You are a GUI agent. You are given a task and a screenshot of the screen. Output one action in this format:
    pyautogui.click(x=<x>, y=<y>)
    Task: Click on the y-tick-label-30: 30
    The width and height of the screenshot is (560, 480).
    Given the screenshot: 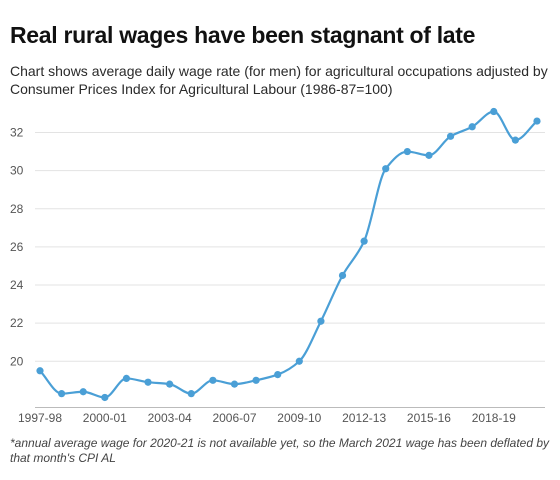 What is the action you would take?
    pyautogui.click(x=17, y=171)
    